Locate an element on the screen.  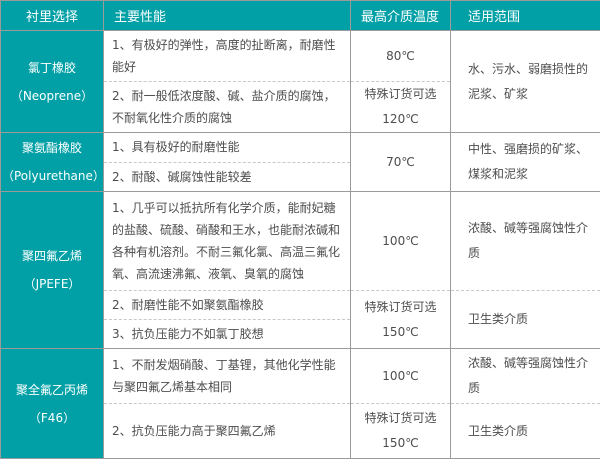
material-cell: 聚四氟乙烯 （JPEFE） is located at coordinates (52, 270).